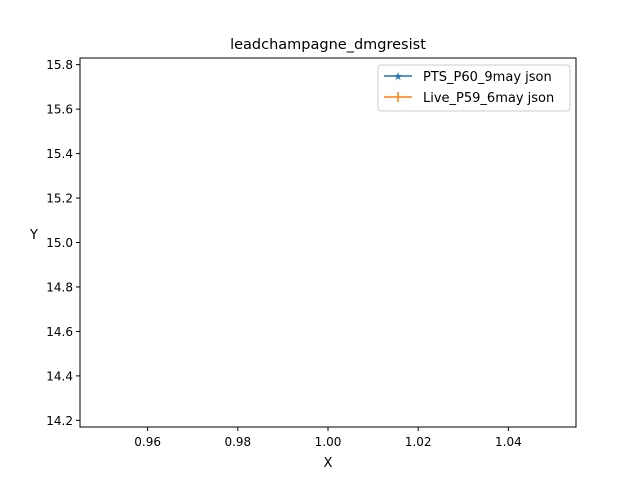  What do you see at coordinates (59, 421) in the screenshot?
I see `y-tick-label: 14.2` at bounding box center [59, 421].